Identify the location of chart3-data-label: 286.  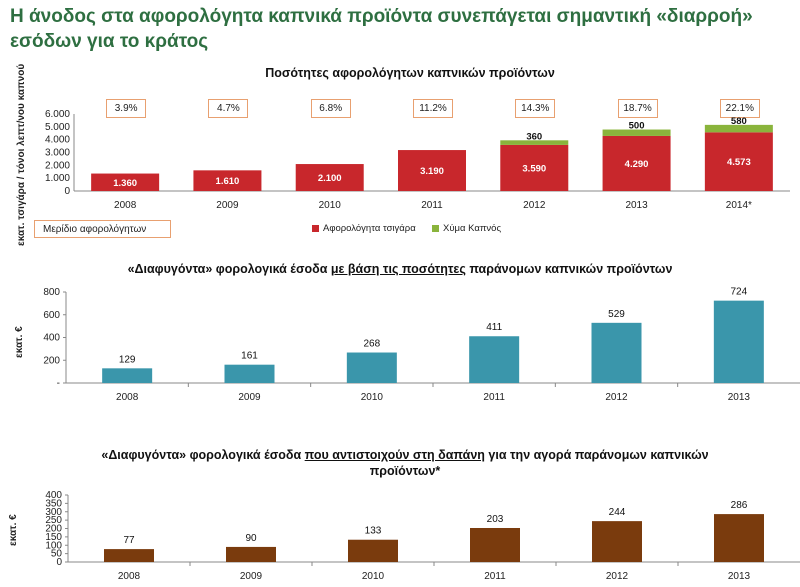
(739, 505).